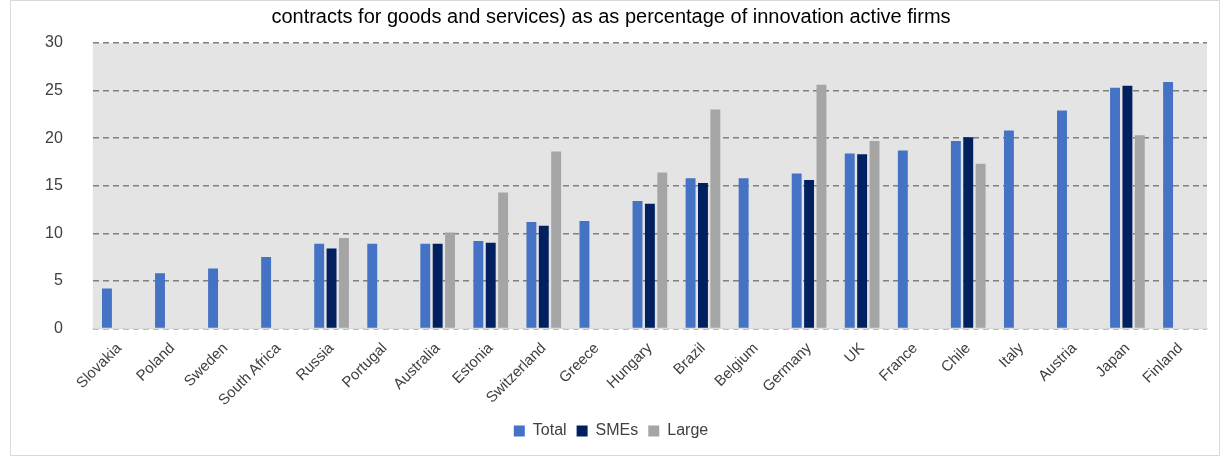 This screenshot has height=462, width=1225. Describe the element at coordinates (58, 327) in the screenshot. I see `y-tick-label: 0` at that location.